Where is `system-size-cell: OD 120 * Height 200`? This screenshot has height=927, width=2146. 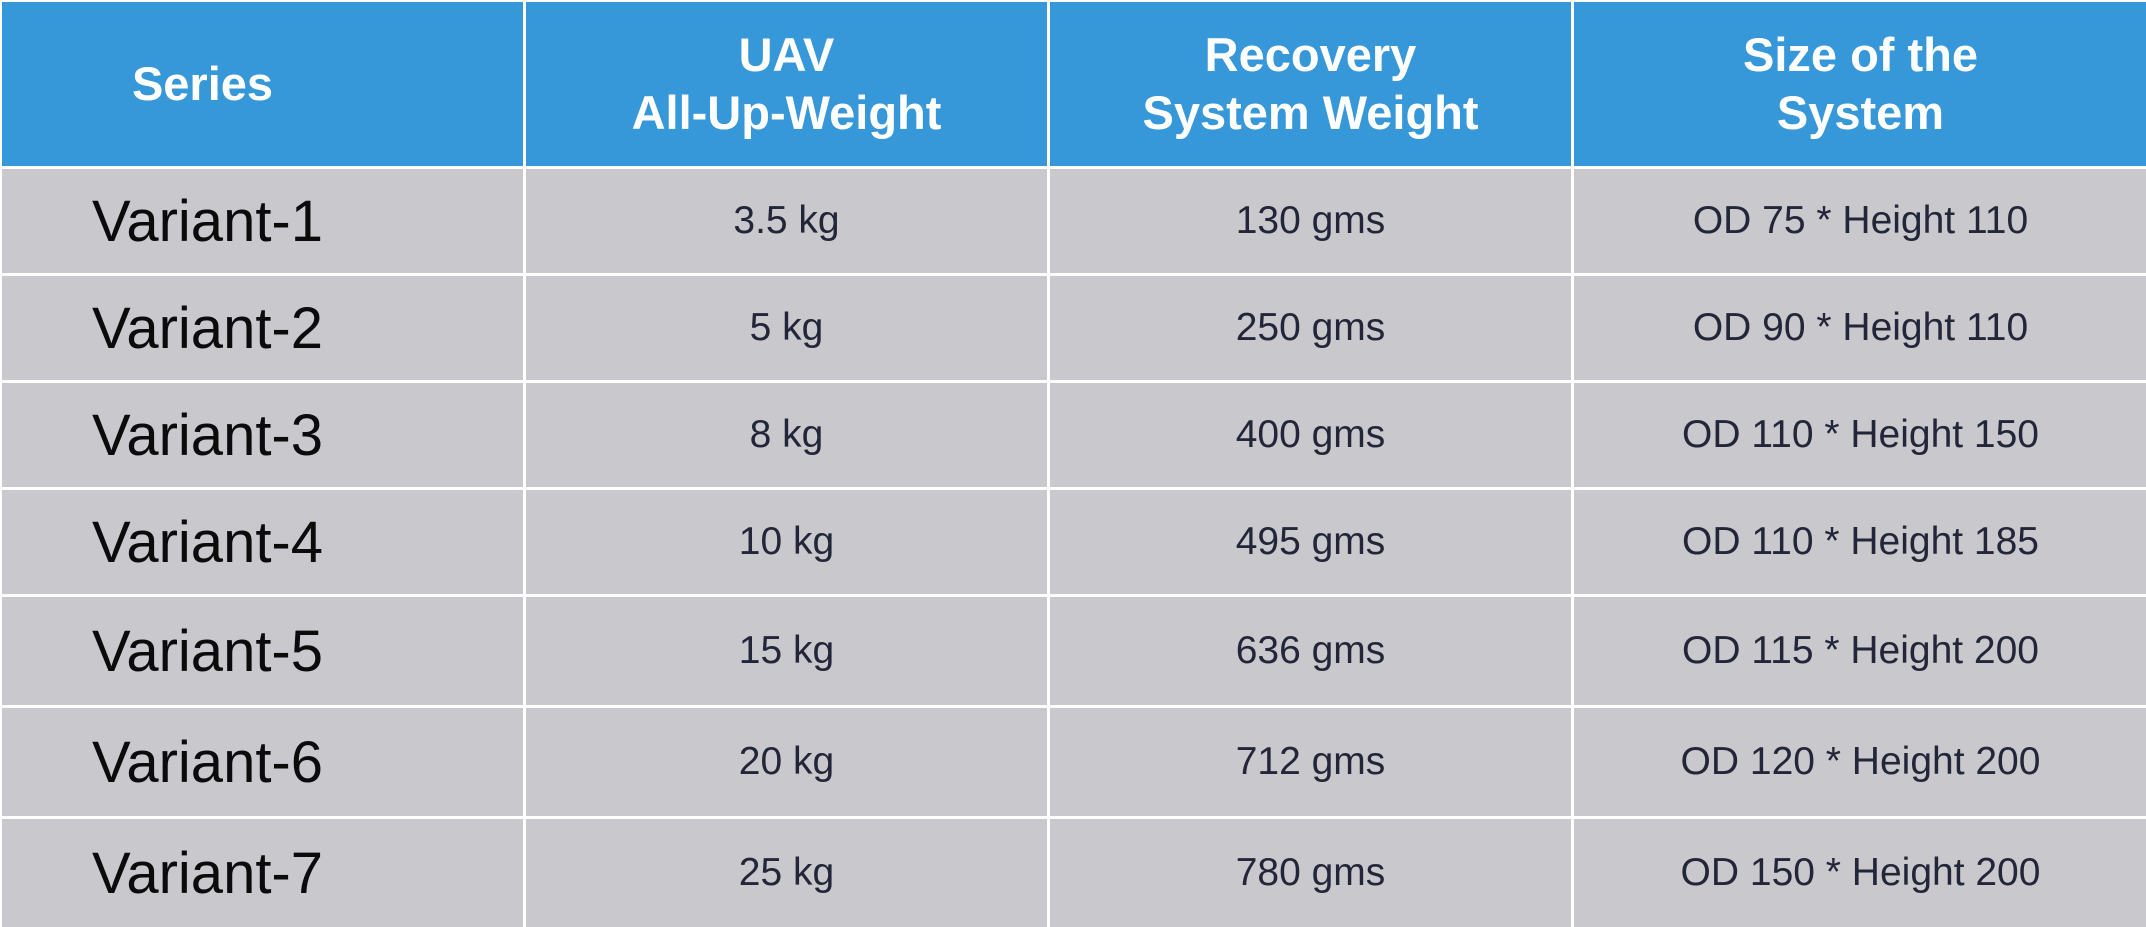
system-size-cell: OD 120 * Height 200 is located at coordinates (1860, 762).